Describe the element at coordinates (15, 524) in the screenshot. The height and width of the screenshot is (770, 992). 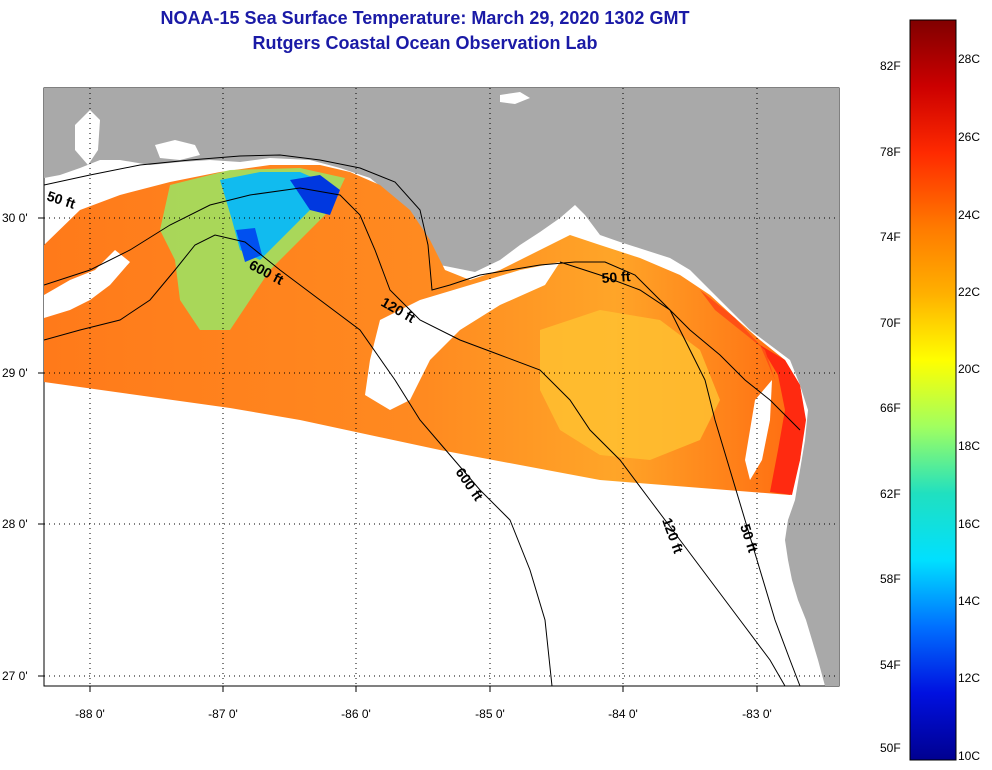
I see `lat-tick-label: 28 0'` at that location.